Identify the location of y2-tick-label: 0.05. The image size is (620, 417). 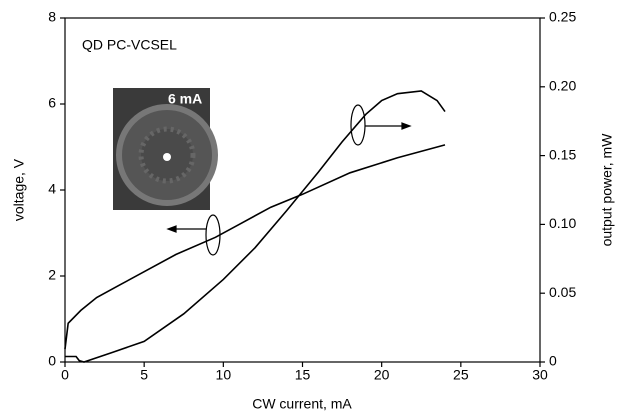
(562, 292).